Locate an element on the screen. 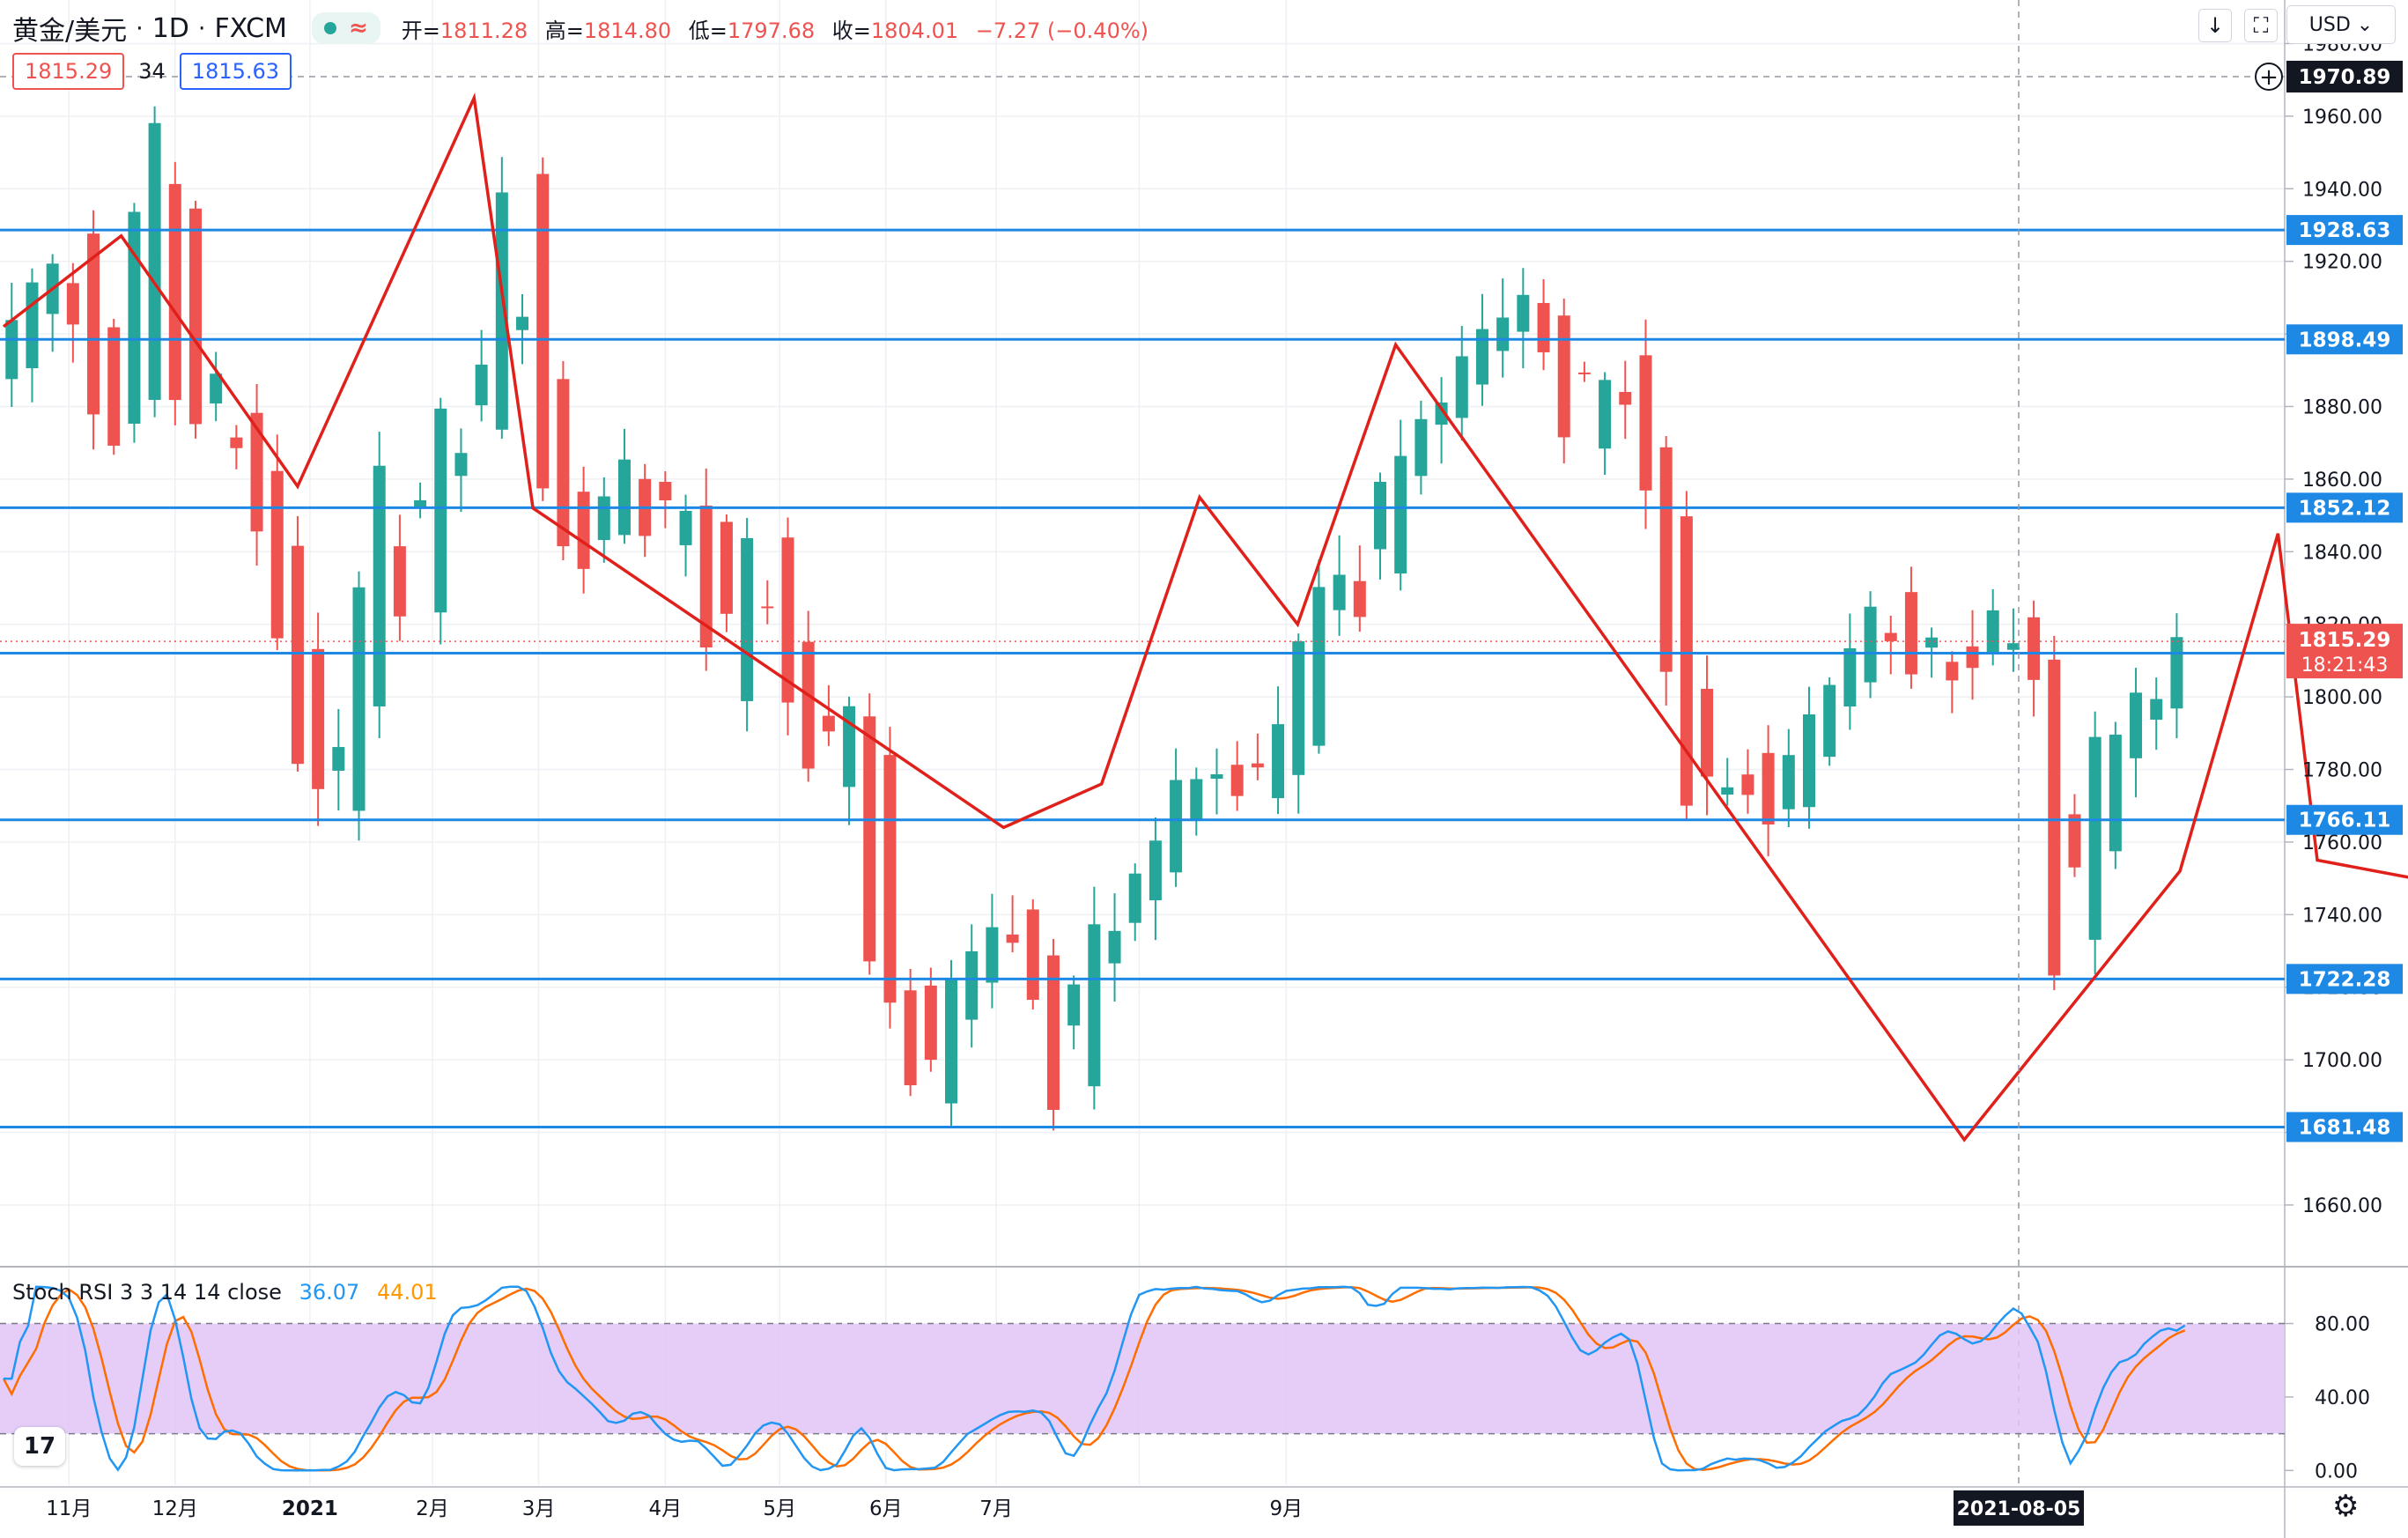  stoch-d-line is located at coordinates (1094, 1379).